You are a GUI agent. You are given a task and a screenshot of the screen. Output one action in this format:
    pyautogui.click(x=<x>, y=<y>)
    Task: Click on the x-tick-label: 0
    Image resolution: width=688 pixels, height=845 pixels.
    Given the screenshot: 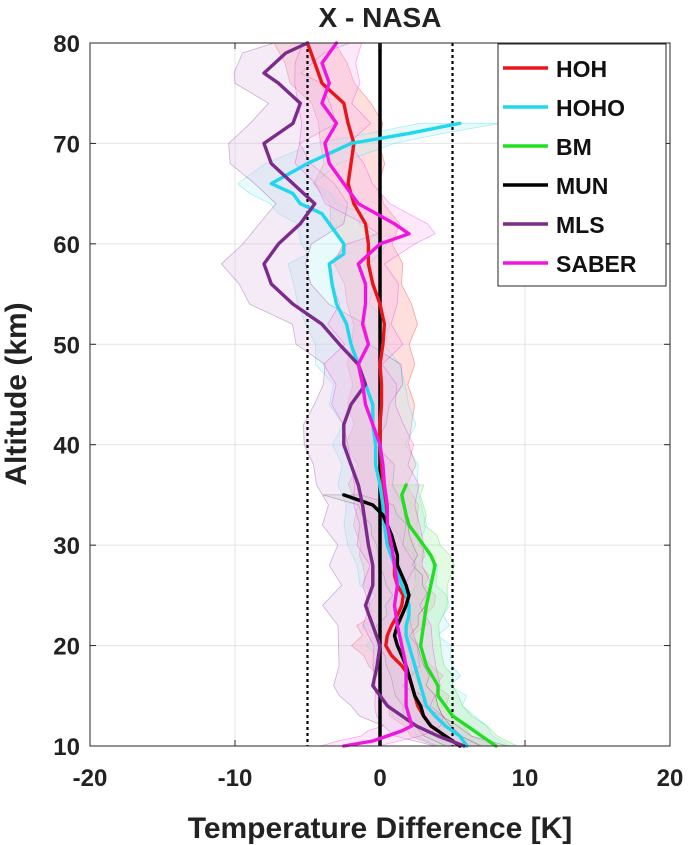 What is the action you would take?
    pyautogui.click(x=379, y=778)
    